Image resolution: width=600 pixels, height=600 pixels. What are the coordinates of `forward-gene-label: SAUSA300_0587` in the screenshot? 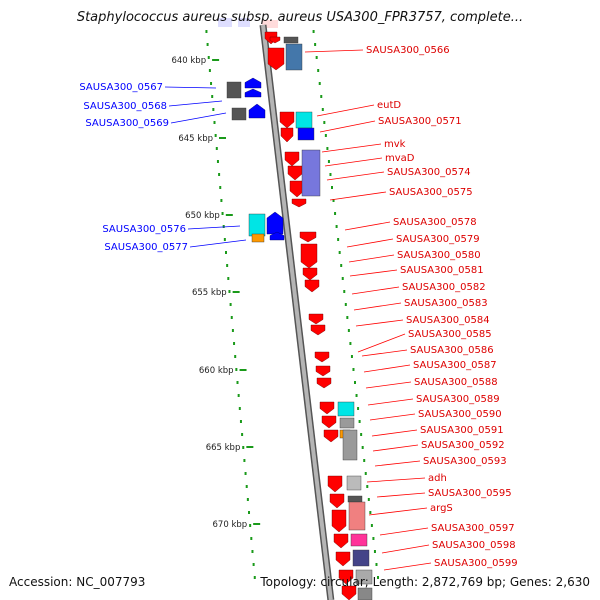 It's located at (455, 365).